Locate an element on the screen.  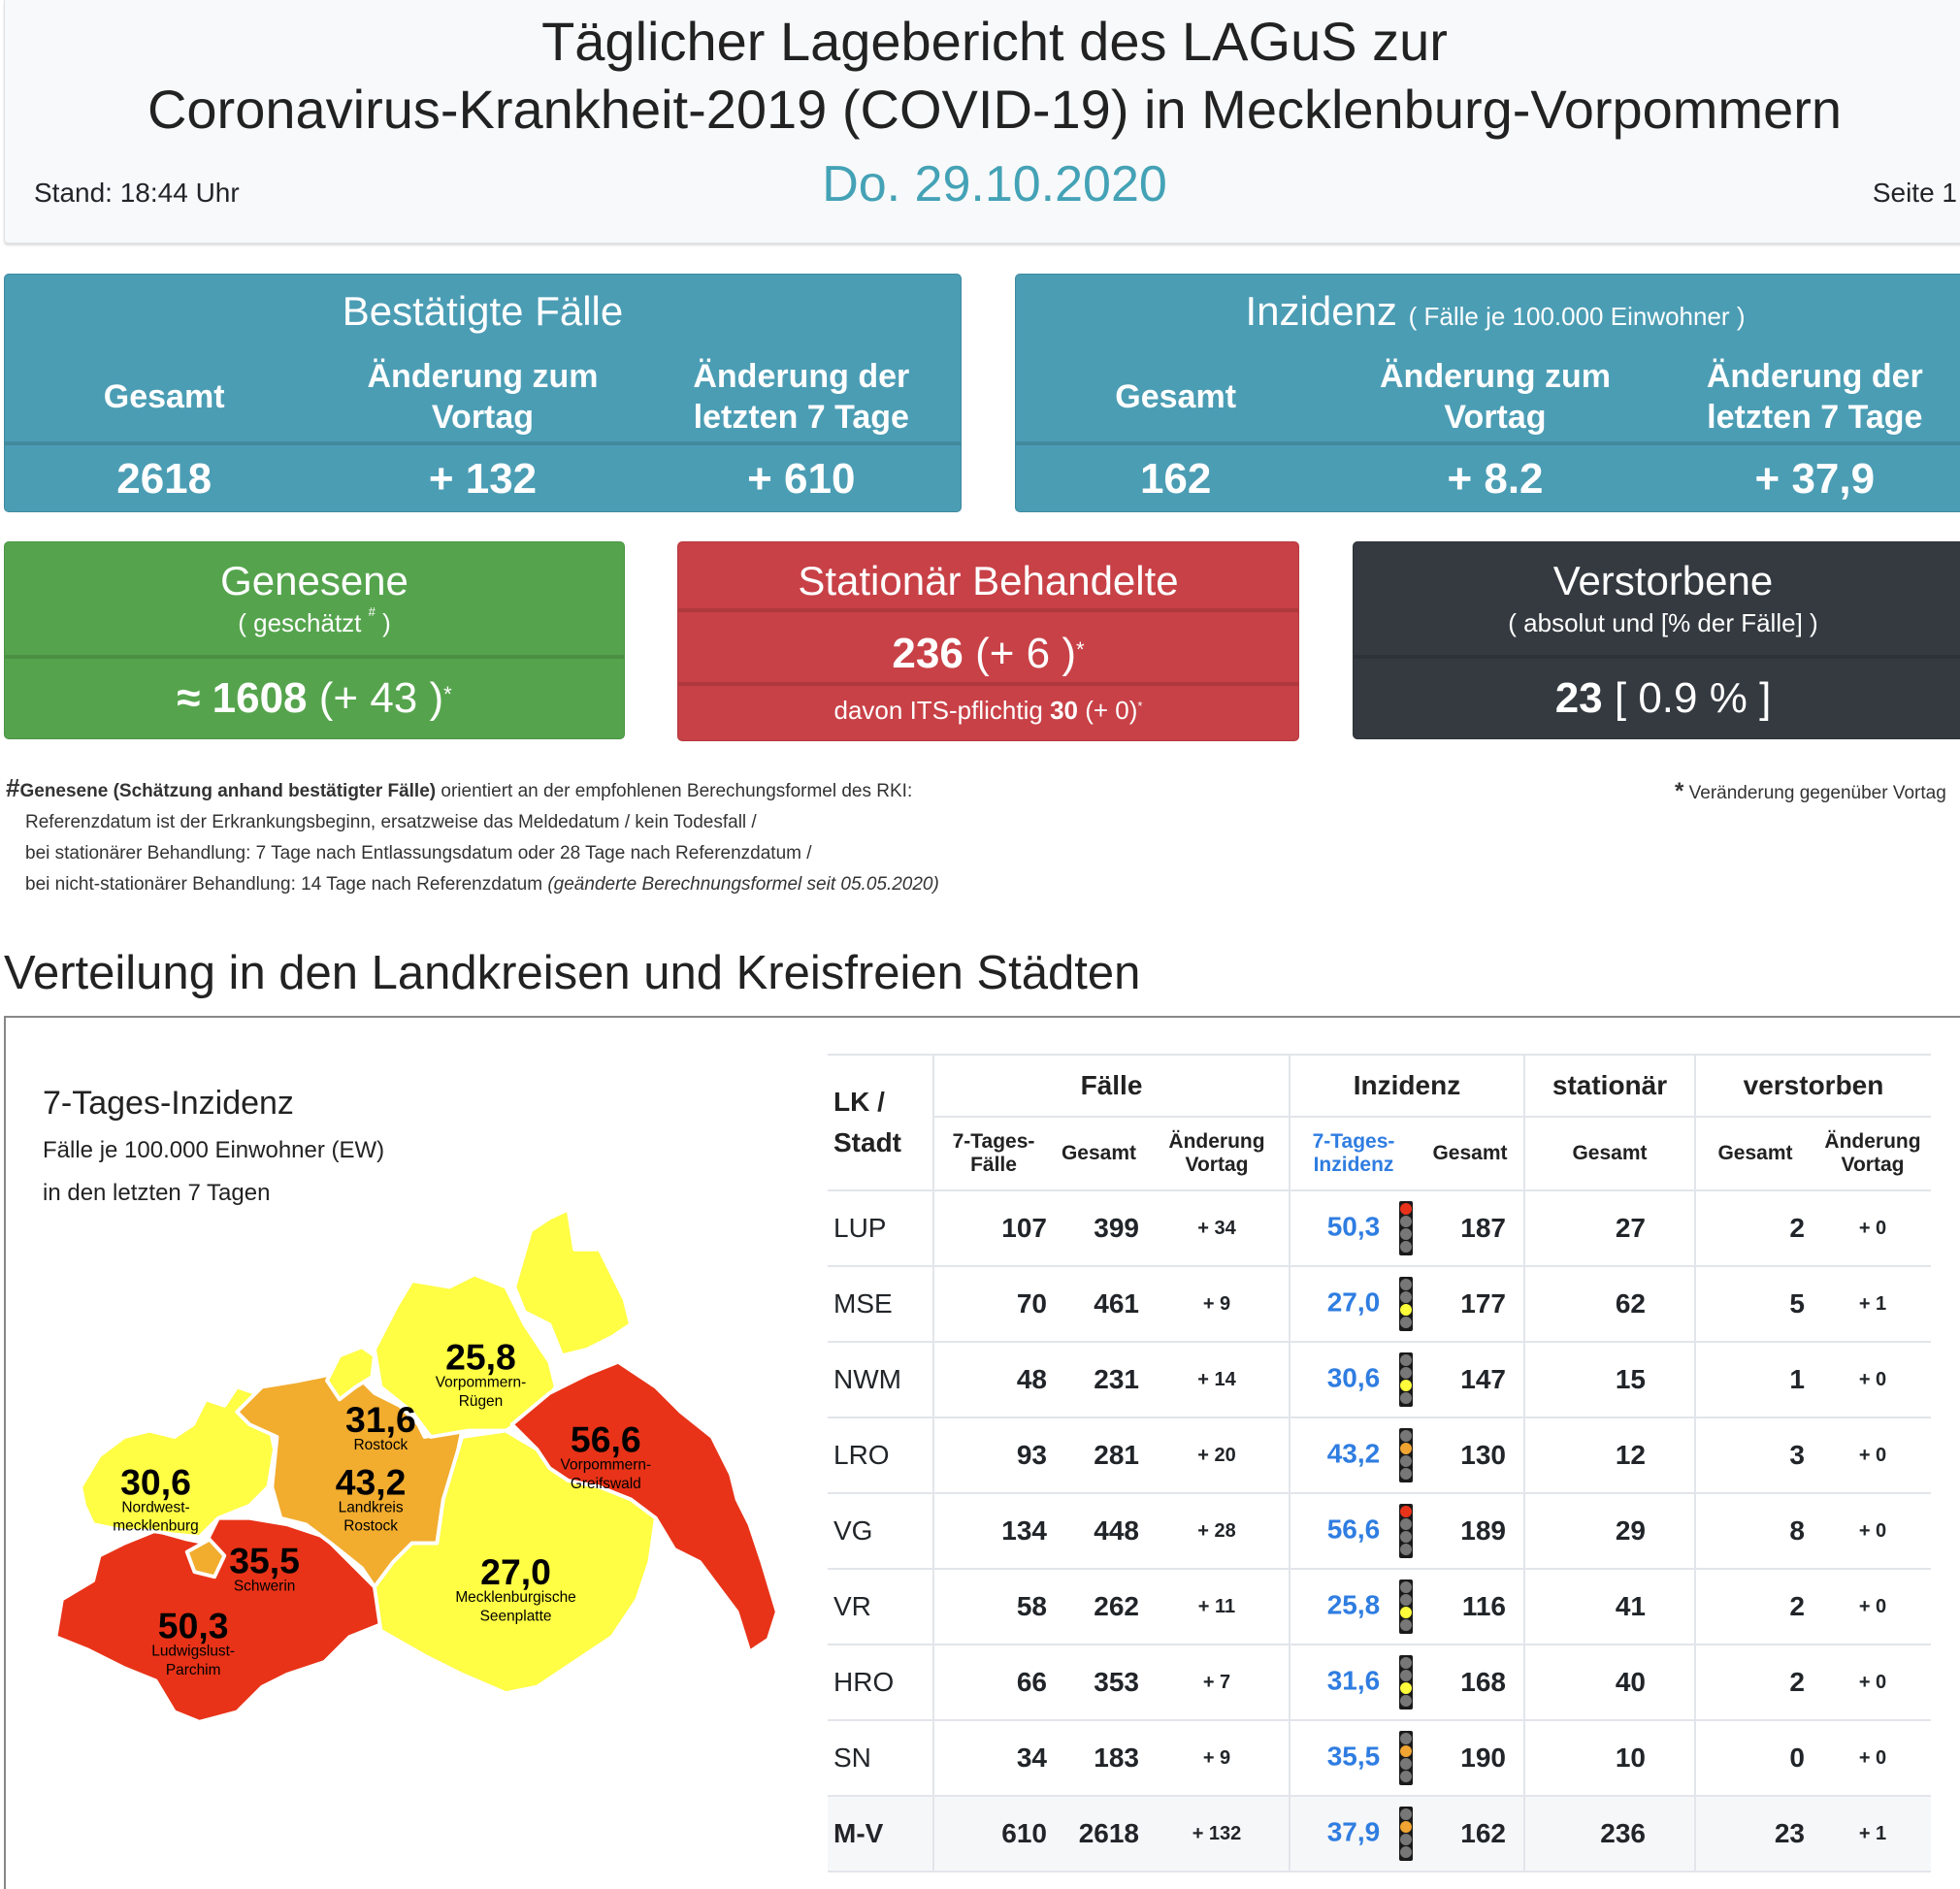
incidence-7day: 50,3 is located at coordinates (1353, 1226).